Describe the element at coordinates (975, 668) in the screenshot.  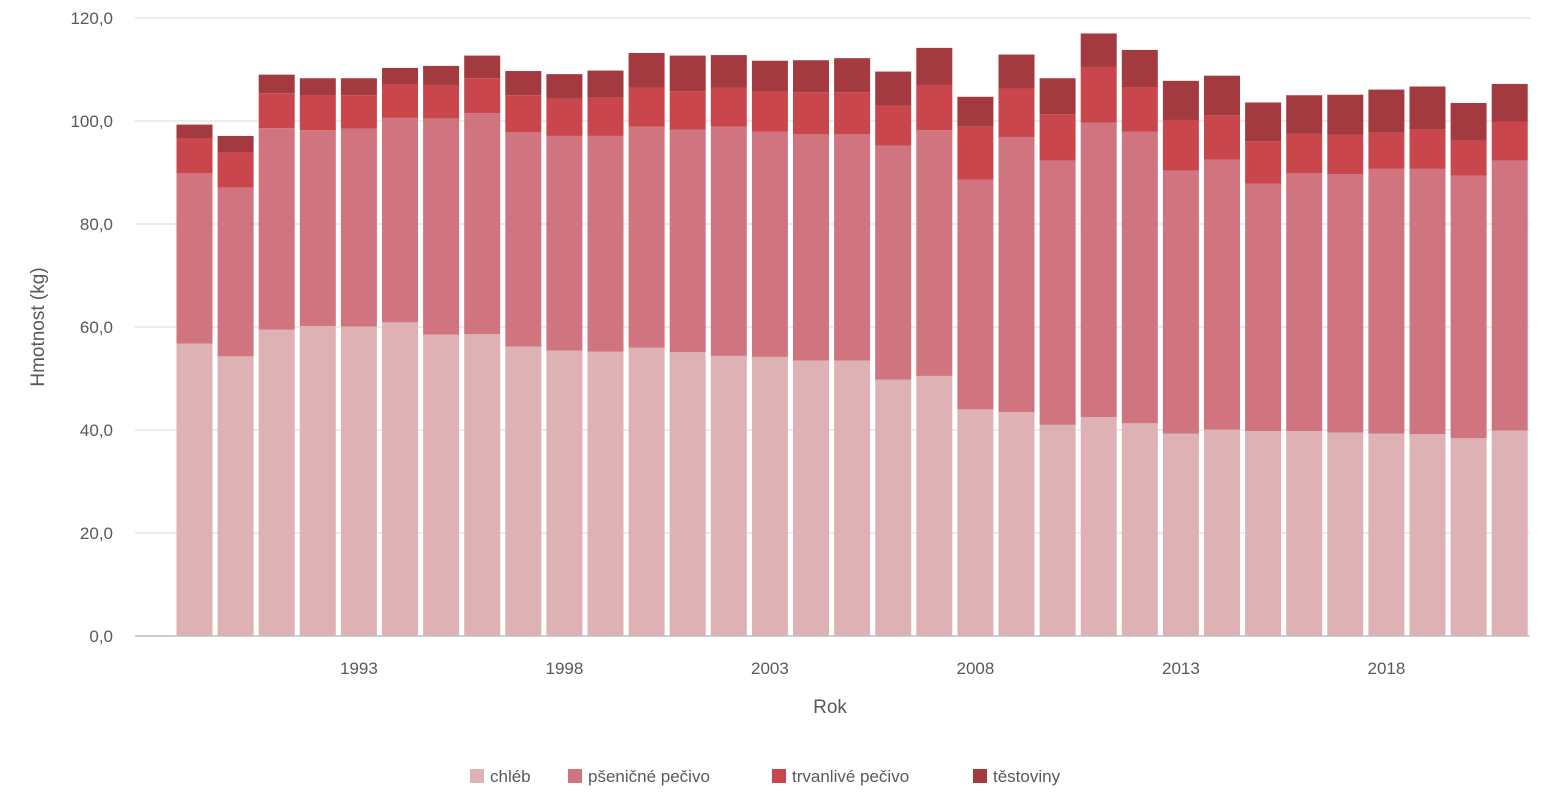
I see `x-tick-label: 2008` at that location.